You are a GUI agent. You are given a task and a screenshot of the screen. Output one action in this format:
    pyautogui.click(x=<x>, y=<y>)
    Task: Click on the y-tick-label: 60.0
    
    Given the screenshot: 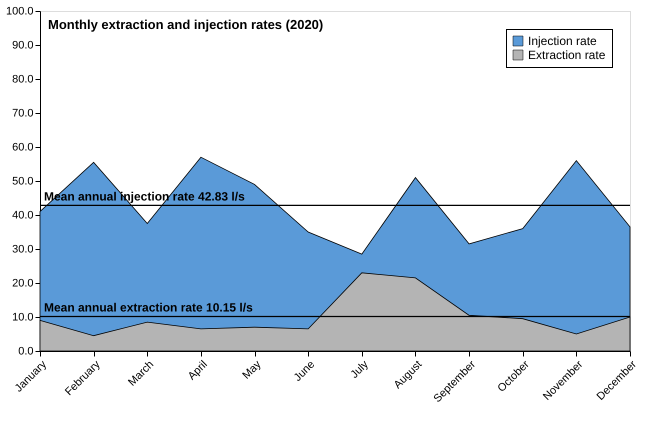 What is the action you would take?
    pyautogui.click(x=23, y=148)
    